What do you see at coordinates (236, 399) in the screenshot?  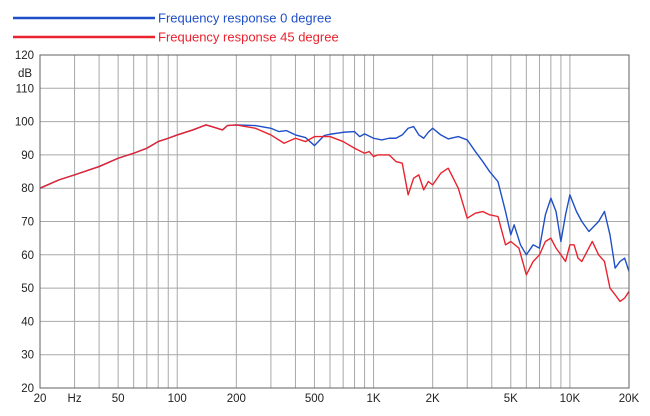 I see `x-tick-label: 200` at bounding box center [236, 399].